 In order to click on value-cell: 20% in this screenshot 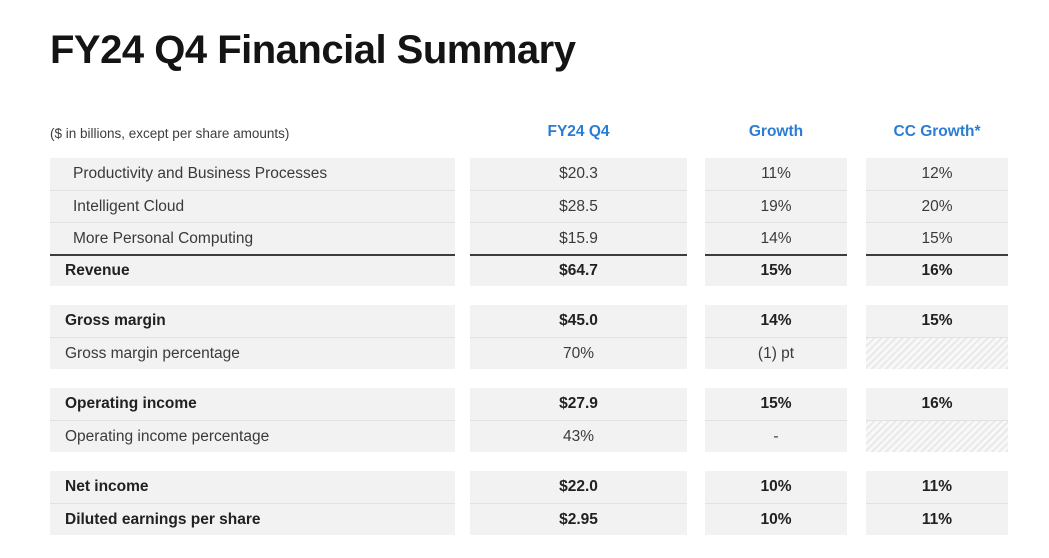, I will do `click(937, 206)`.